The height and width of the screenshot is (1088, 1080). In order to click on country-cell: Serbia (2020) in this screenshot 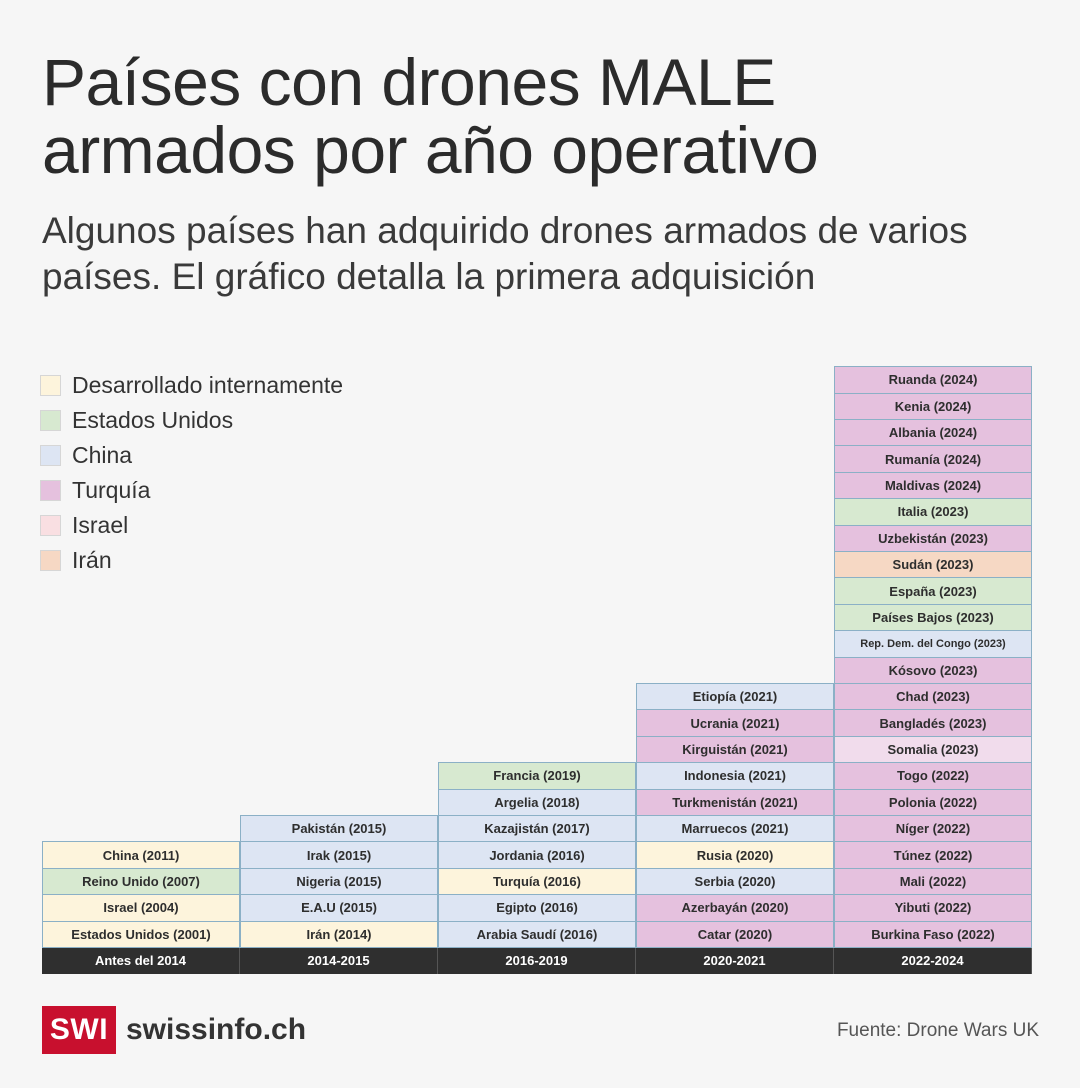, I will do `click(735, 881)`.